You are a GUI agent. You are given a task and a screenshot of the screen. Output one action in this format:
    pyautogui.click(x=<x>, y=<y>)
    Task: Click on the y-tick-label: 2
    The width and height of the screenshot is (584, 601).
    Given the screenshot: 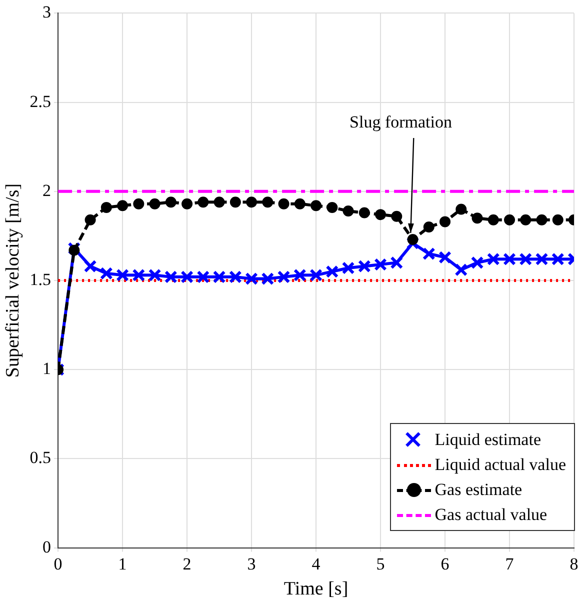 What is the action you would take?
    pyautogui.click(x=47, y=190)
    